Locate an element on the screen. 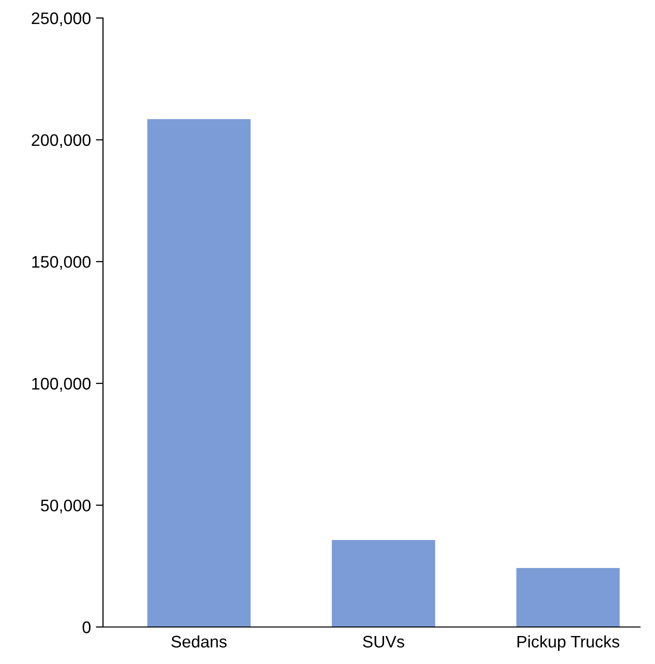 The width and height of the screenshot is (655, 664). y-tick-label: 200,000 is located at coordinates (61, 141).